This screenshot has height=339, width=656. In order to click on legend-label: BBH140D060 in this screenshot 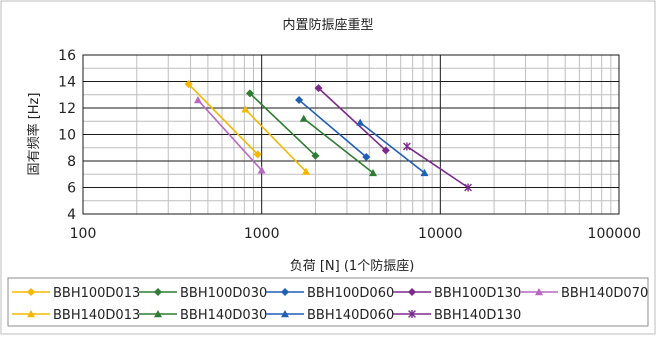, I will do `click(350, 315)`.